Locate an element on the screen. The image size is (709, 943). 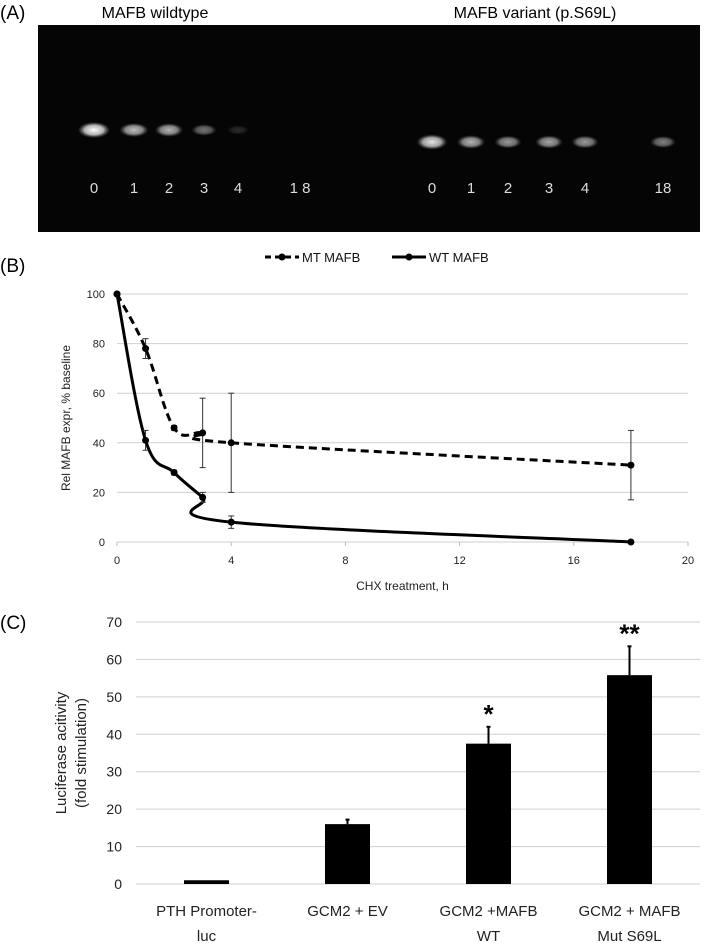
category-label: GCM2 + EV is located at coordinates (347, 911).